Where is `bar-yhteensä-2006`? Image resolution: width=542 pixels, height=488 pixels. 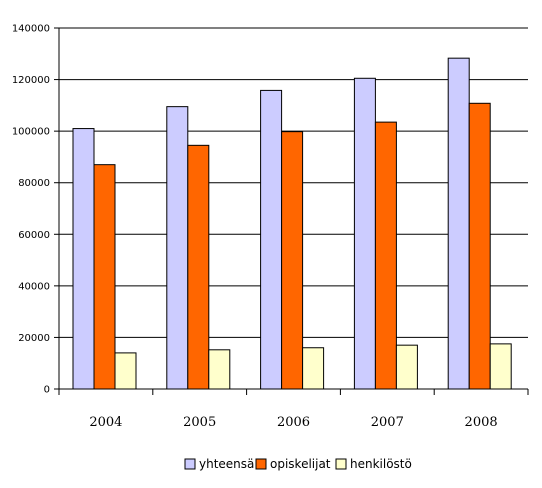
bar-yhteensä-2006 is located at coordinates (271, 239).